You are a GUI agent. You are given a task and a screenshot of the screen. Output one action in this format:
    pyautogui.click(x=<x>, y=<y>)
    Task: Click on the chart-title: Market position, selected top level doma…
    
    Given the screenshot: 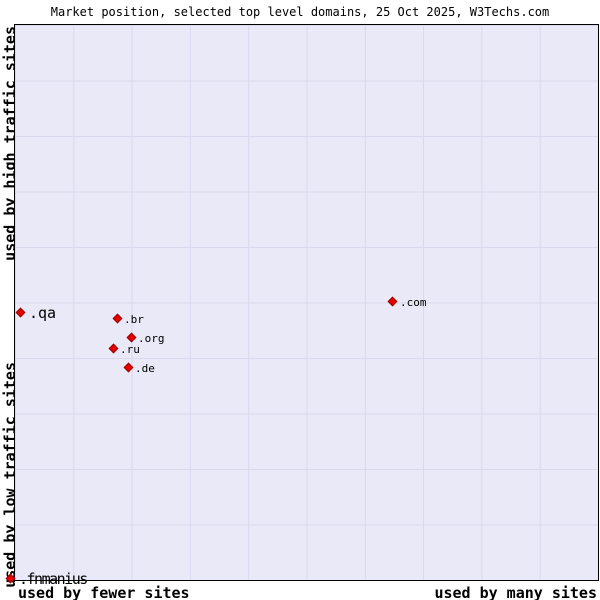 What is the action you would take?
    pyautogui.click(x=300, y=12)
    